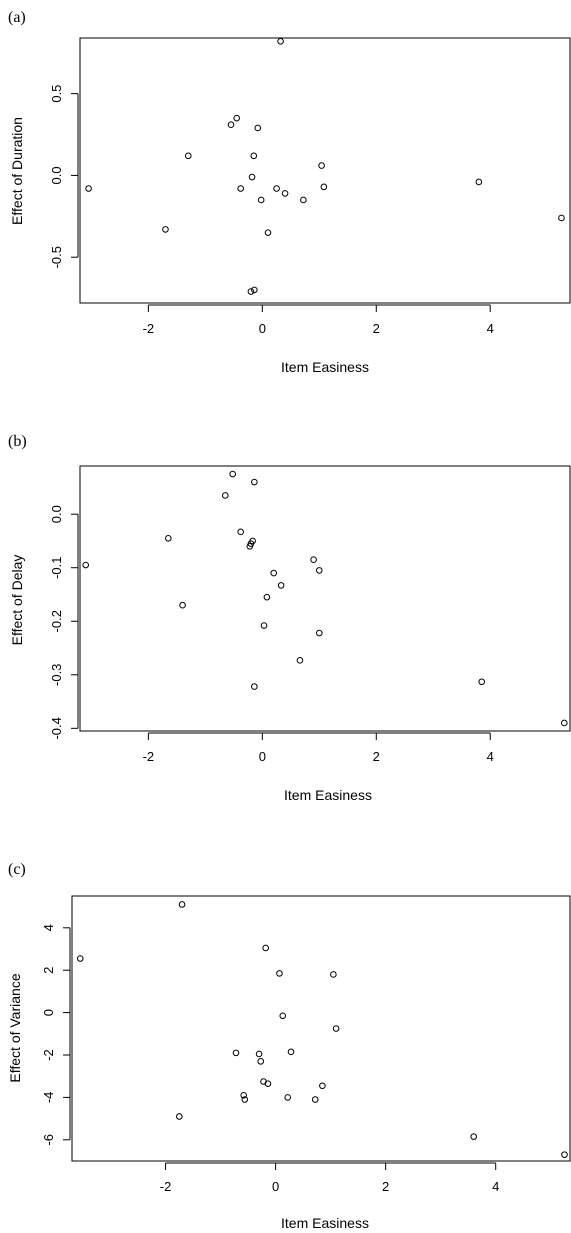 The width and height of the screenshot is (571, 1233). What do you see at coordinates (325, 367) in the screenshot?
I see `panel-a-x-axis-label: Item Easiness` at bounding box center [325, 367].